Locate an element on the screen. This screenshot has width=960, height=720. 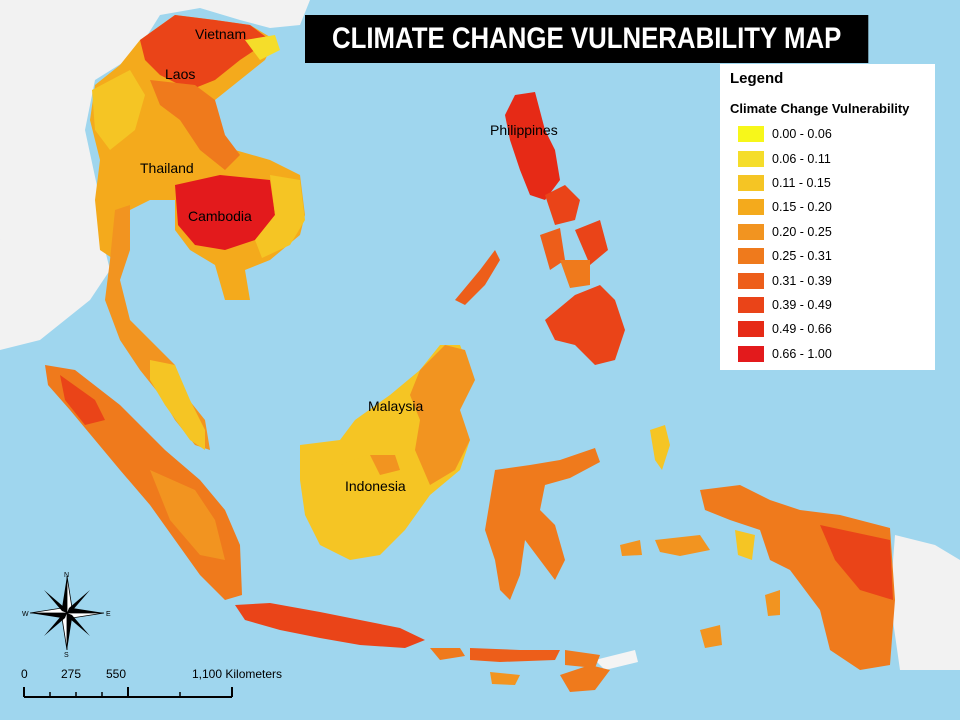
legend-row: 0.25 - 0.31 is located at coordinates (785, 256).